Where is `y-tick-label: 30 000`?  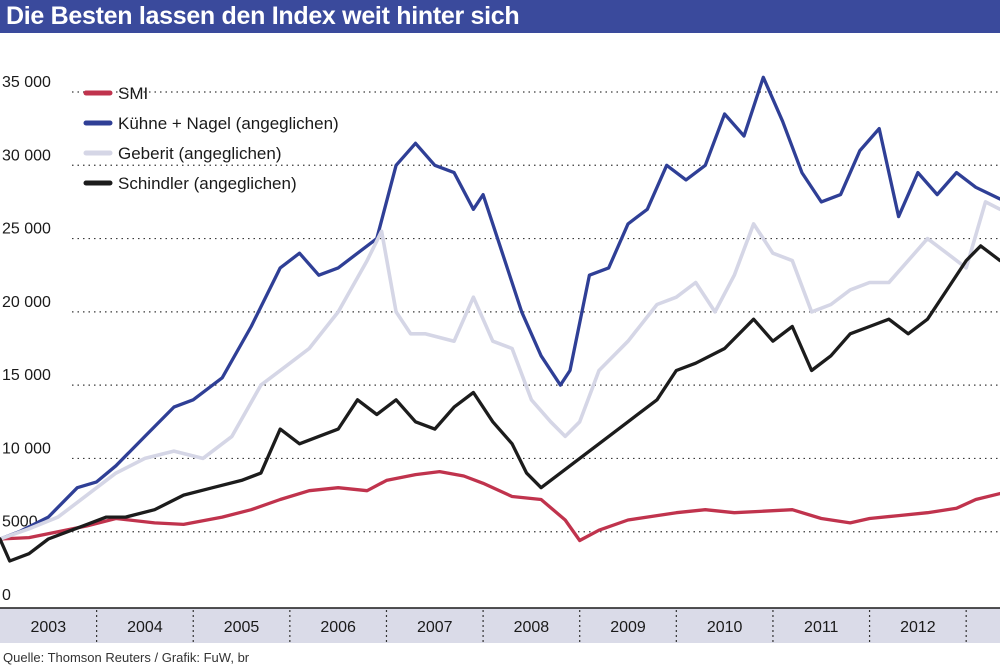 y-tick-label: 30 000 is located at coordinates (26, 155).